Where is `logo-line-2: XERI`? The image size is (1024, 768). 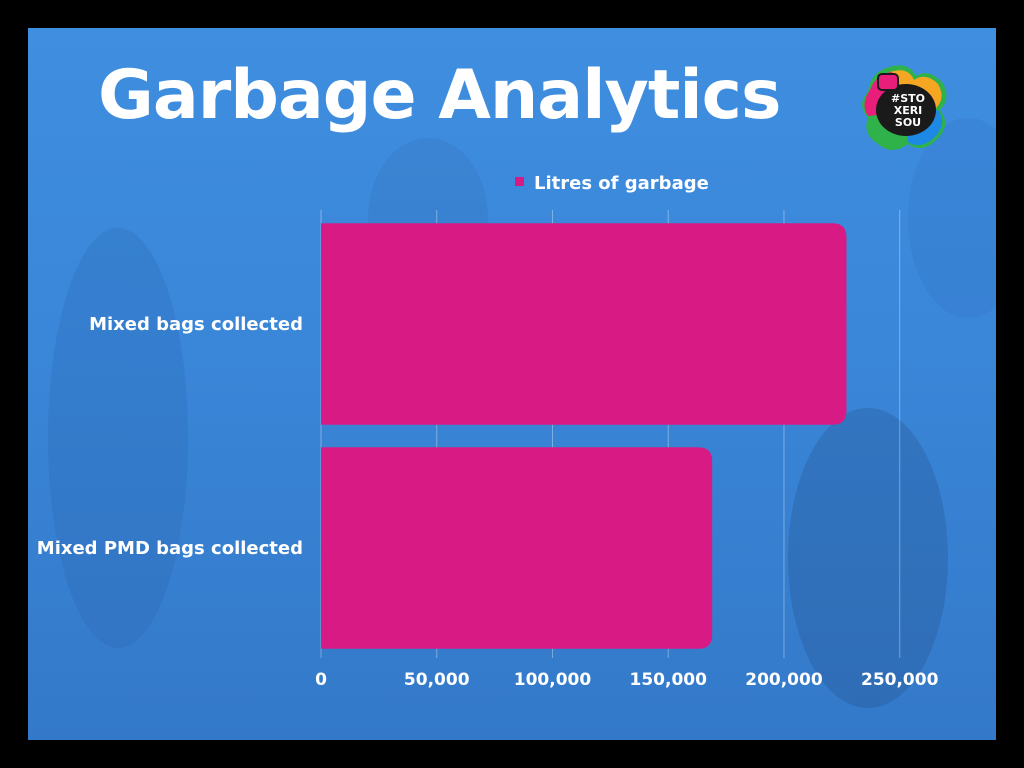
logo-line-2: XERI is located at coordinates (908, 110).